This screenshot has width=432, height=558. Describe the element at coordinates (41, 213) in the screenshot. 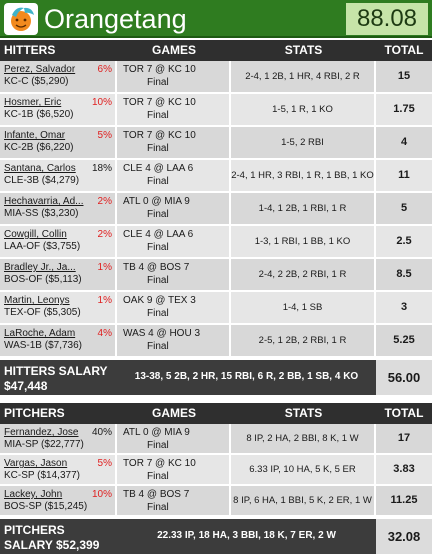

I see `player-position-salary: MIA-SS ($3,230)` at that location.